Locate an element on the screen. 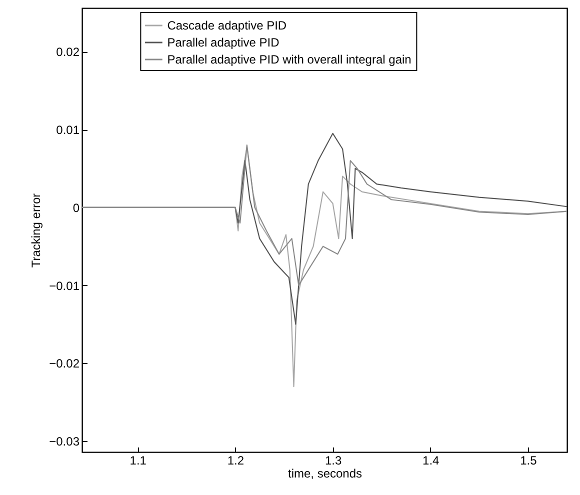 This screenshot has width=580, height=495. x-tick-label: 1.3 is located at coordinates (333, 461).